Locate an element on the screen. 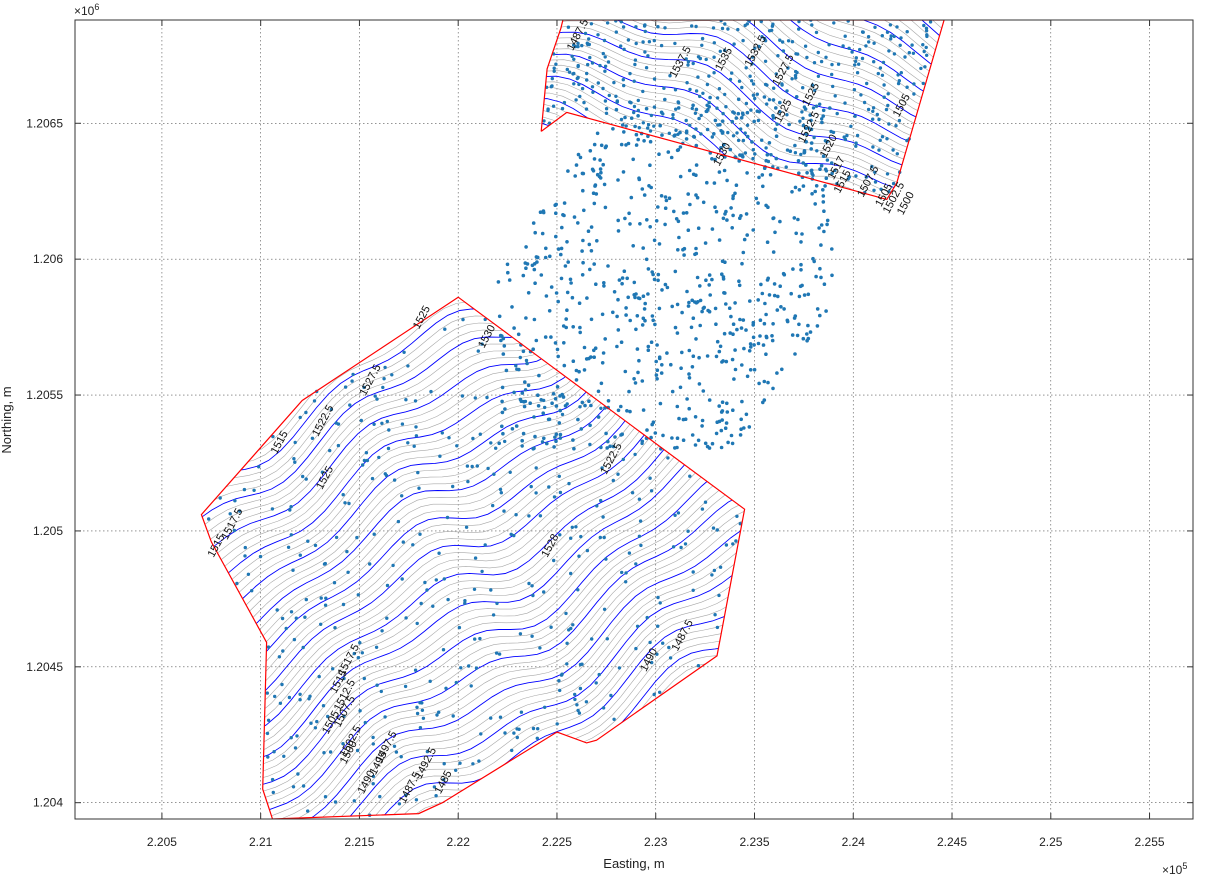 This screenshot has height=886, width=1205. minor-contour is located at coordinates (743, 110).